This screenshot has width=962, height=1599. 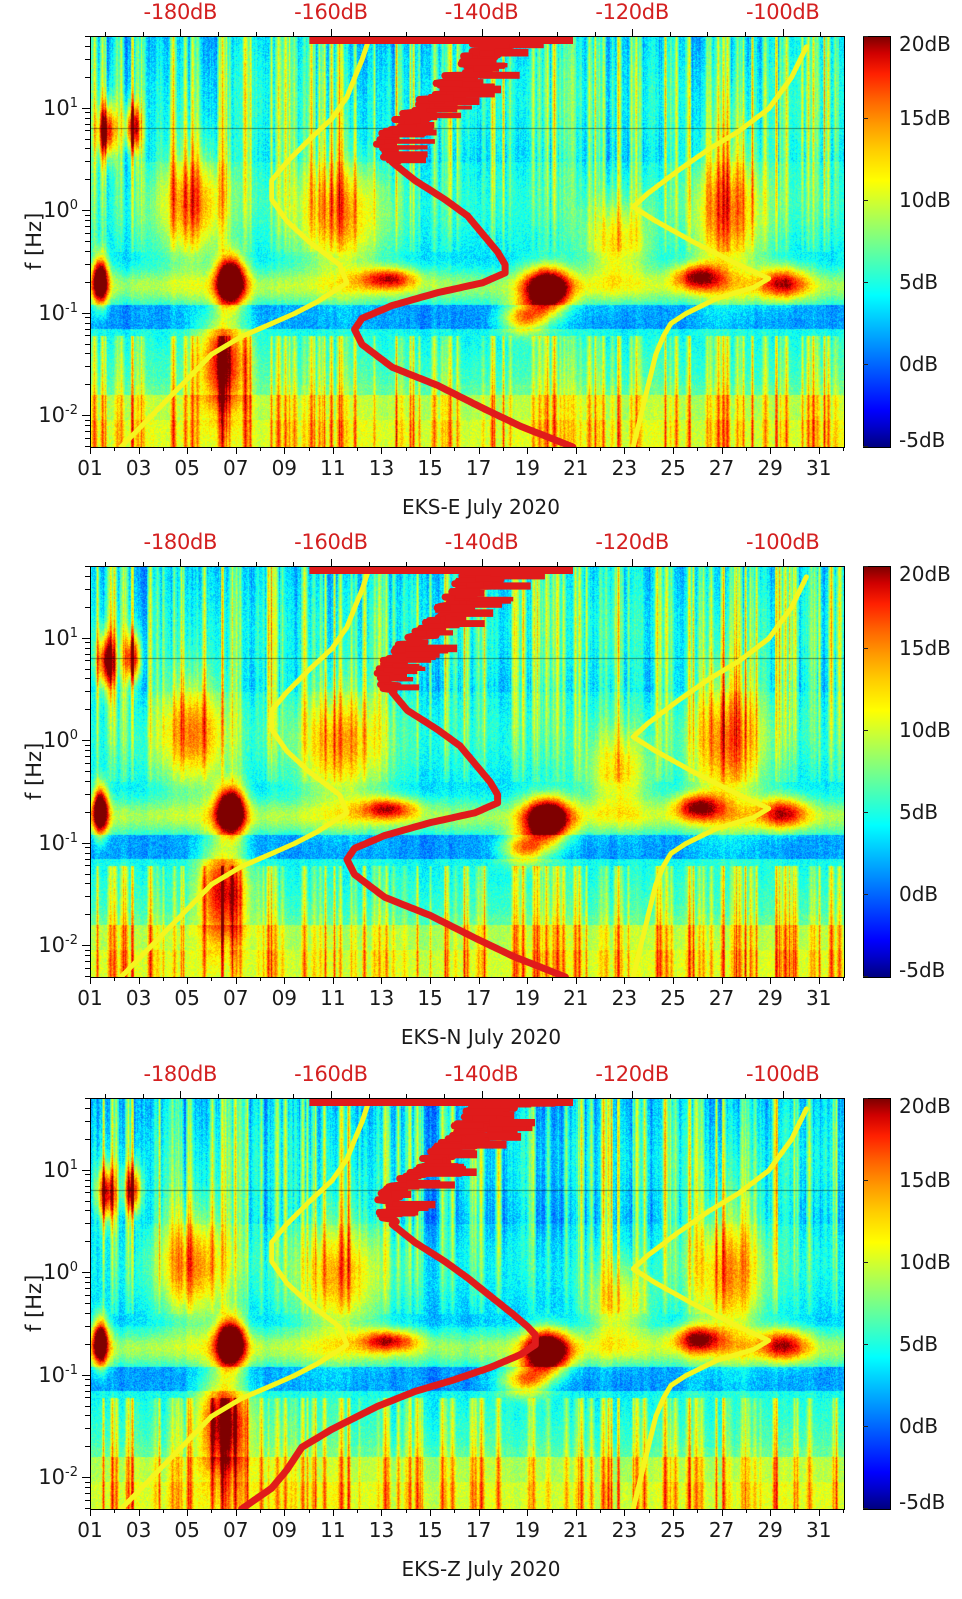 I want to click on colorbar-labels-2: 20dB 15dB 10dB 5dB 0dB -5dB, so click(x=912, y=1304).